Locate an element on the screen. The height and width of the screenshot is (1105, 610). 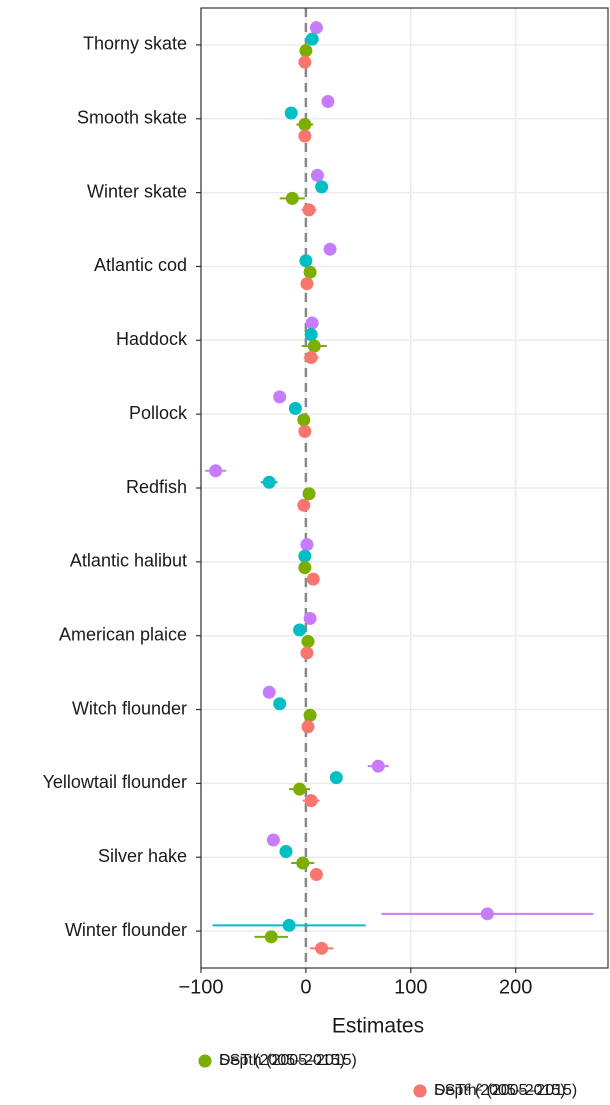
y-tick-label: Silver hake is located at coordinates (142, 856).